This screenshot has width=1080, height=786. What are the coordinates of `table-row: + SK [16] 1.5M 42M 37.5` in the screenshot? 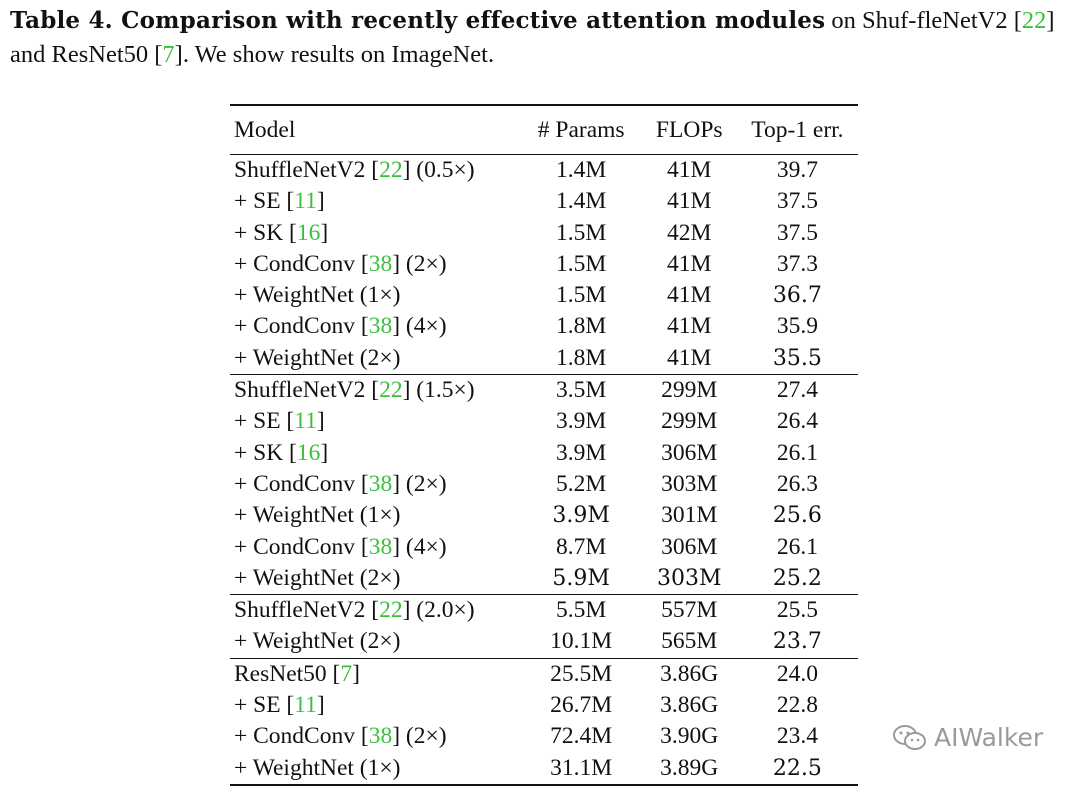 It's located at (544, 233).